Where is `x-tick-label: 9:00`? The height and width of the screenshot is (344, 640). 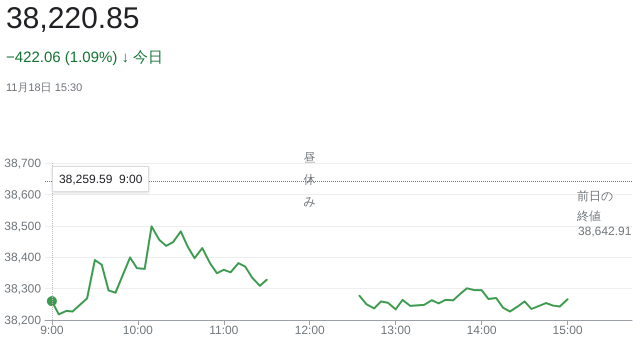 x-tick-label: 9:00 is located at coordinates (52, 330).